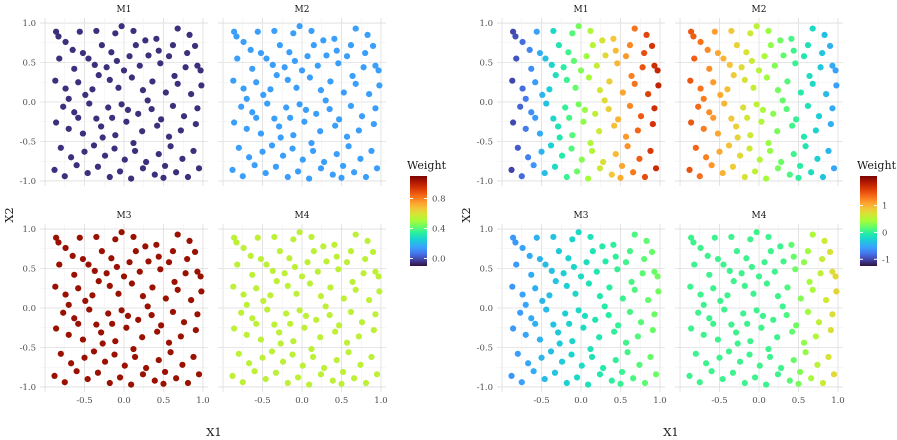  Describe the element at coordinates (838, 401) in the screenshot. I see `x-tick-label: 1.0` at that location.